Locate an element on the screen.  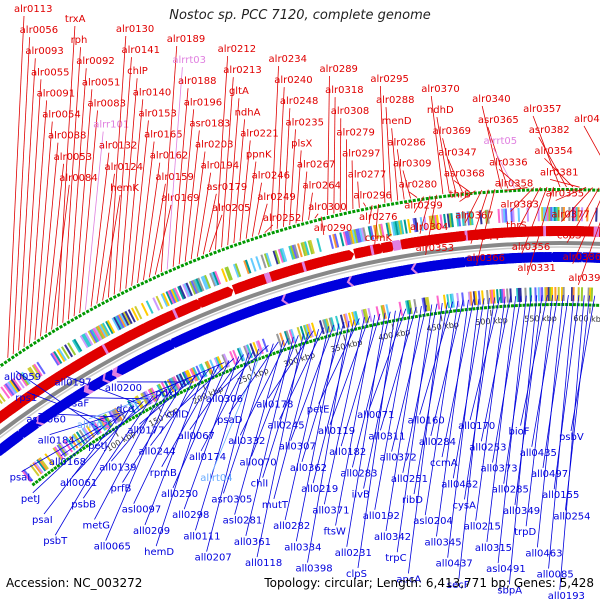
bottom-gene-label: all0139 is located at coordinates (117, 467).